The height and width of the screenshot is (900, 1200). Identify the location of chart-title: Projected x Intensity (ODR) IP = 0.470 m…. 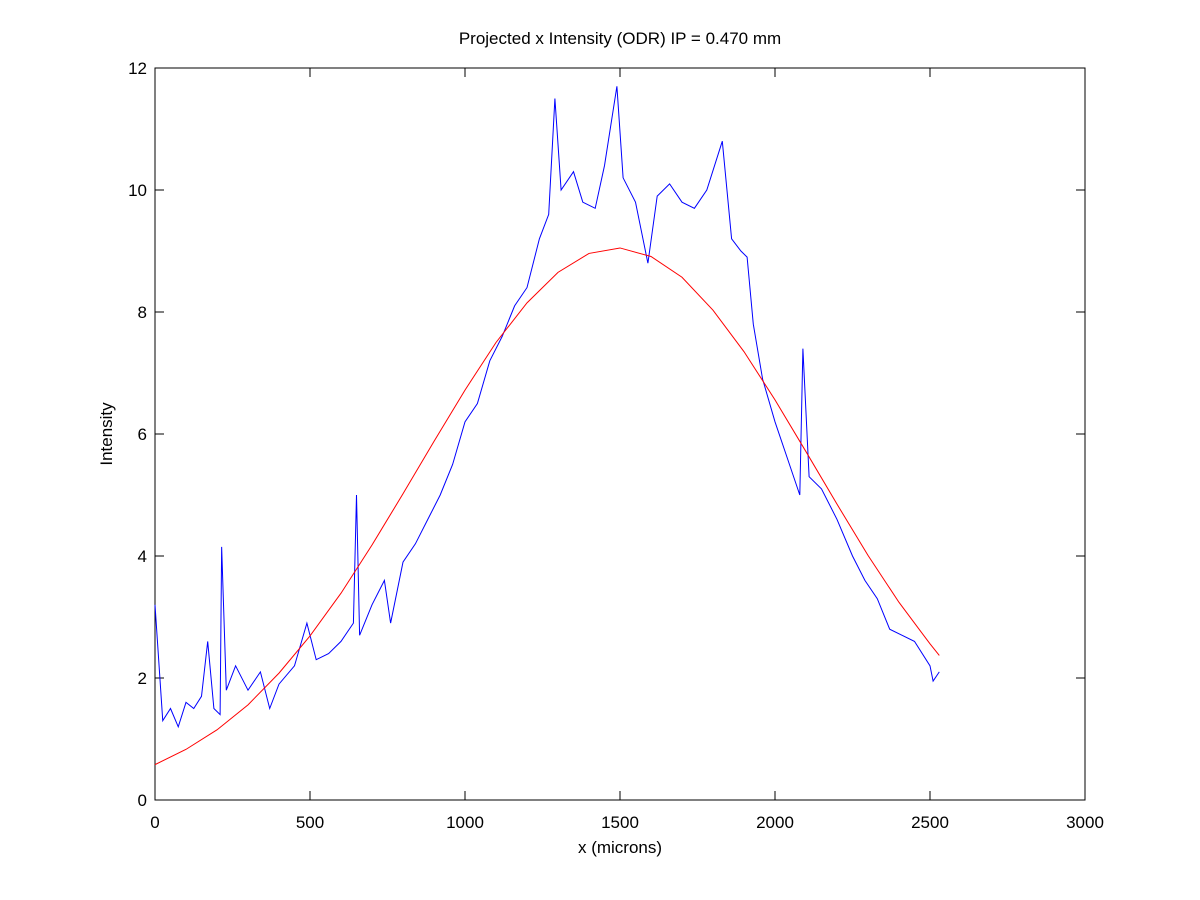
(620, 38).